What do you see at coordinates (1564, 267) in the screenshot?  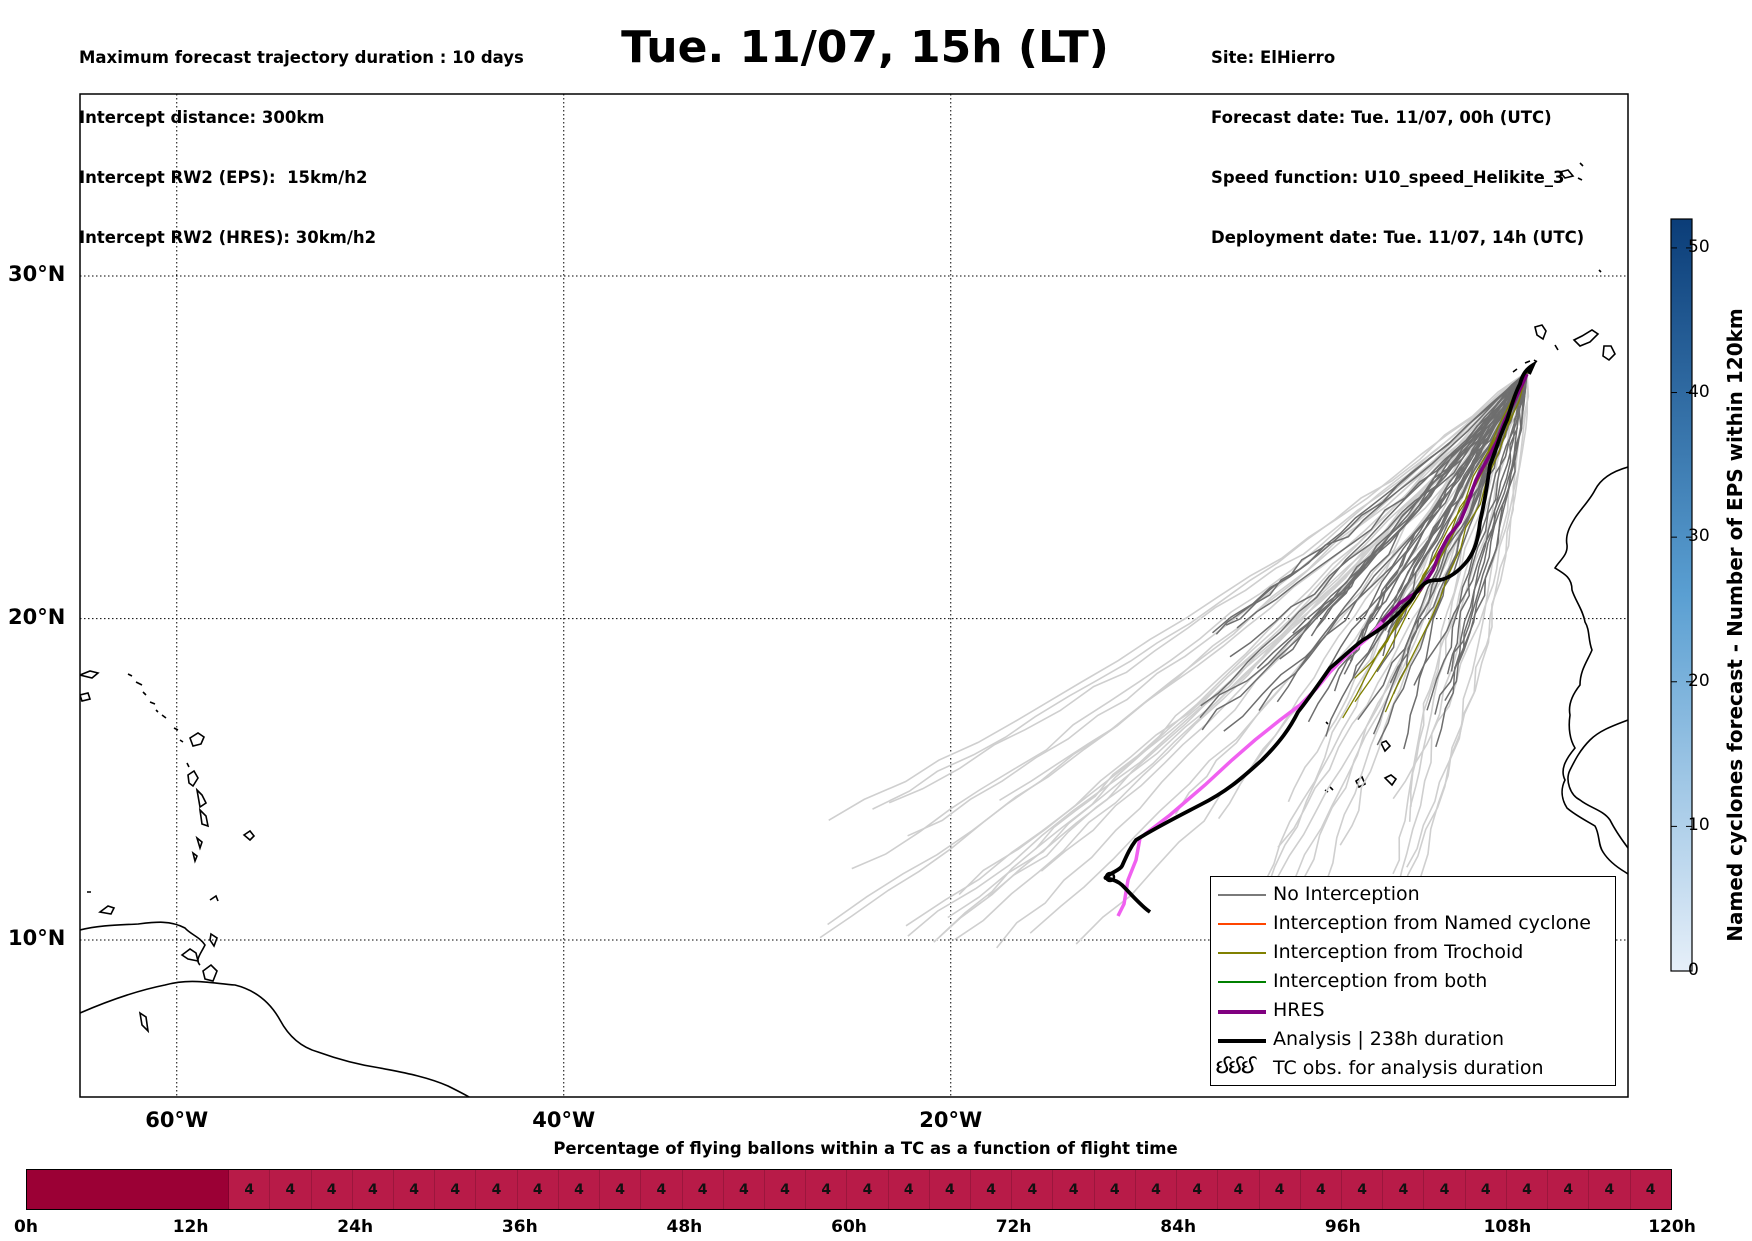 I see `coastline-canary-islands` at bounding box center [1564, 267].